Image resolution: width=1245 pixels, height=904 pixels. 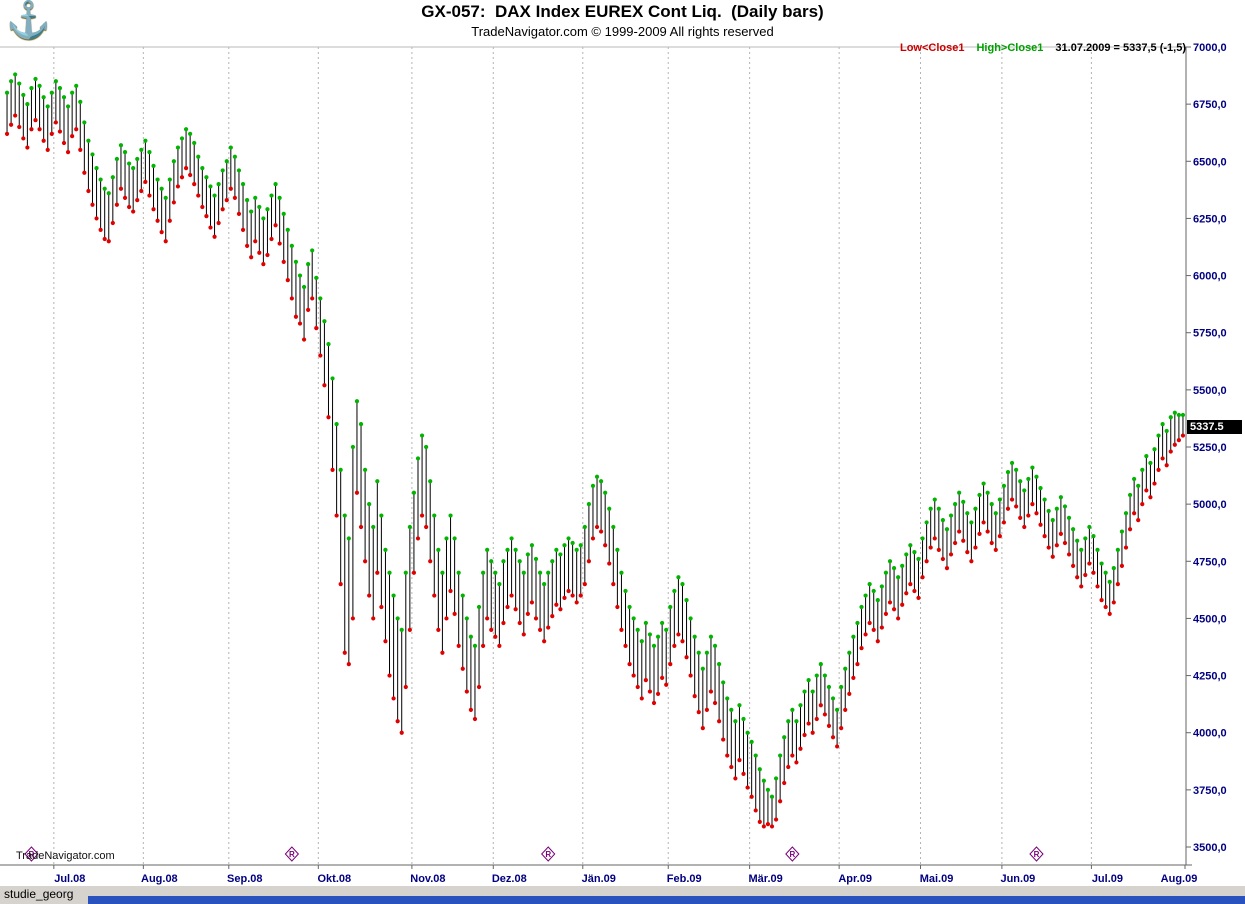 I want to click on rollover-letter: R, so click(x=1037, y=854).